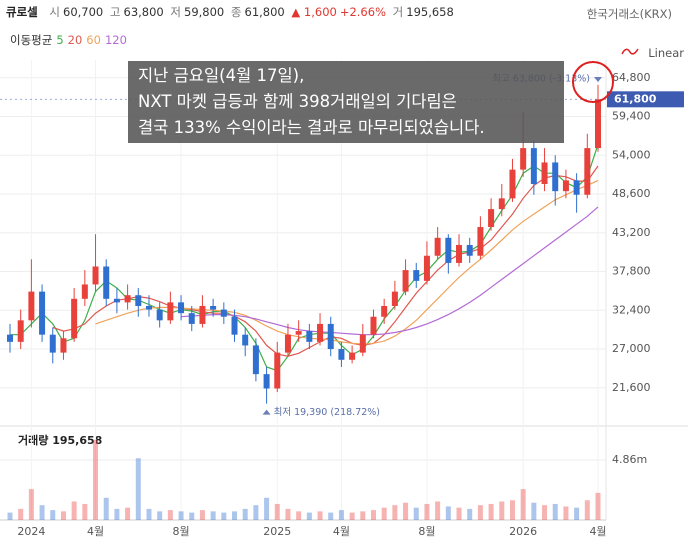  Describe the element at coordinates (83, 12) in the screenshot. I see `open-value: 60,700` at that location.